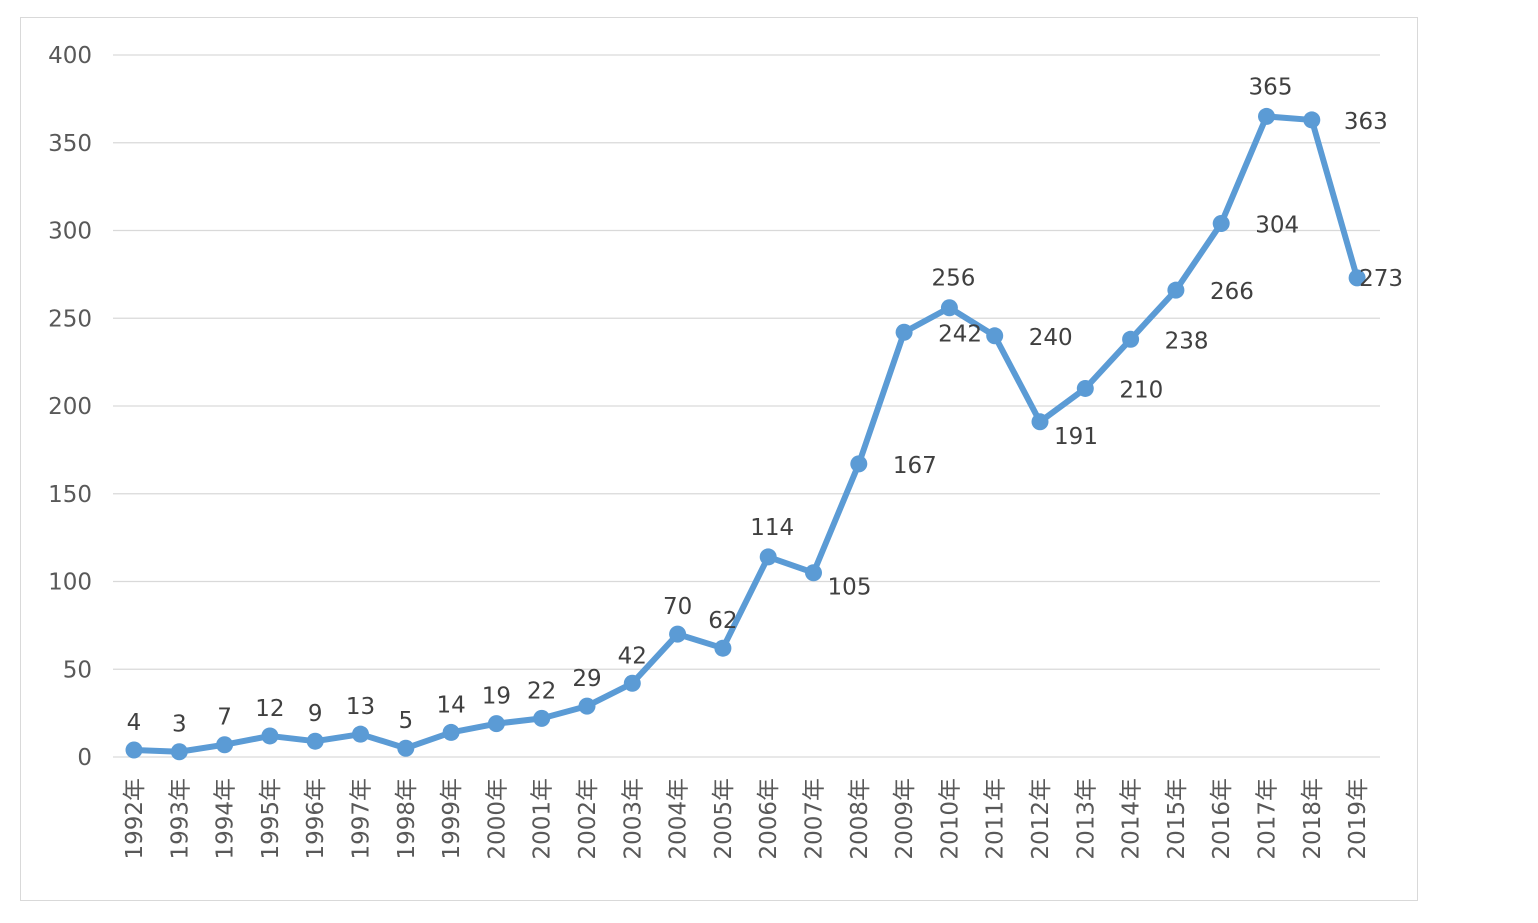 This screenshot has width=1538, height=923. What do you see at coordinates (496, 697) in the screenshot?
I see `data-label: 19` at bounding box center [496, 697].